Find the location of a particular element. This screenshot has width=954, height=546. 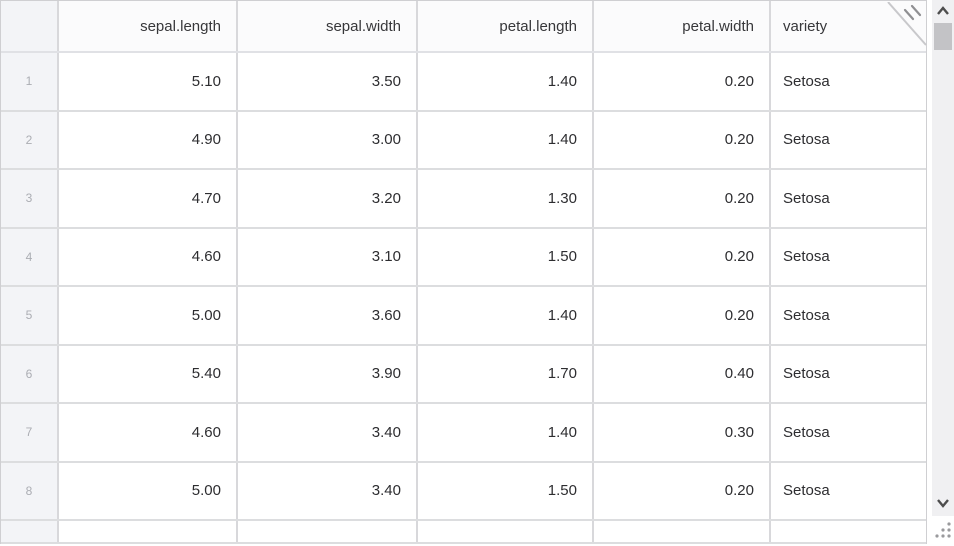

column-header-sepal-width: sepal.width is located at coordinates (328, 26).